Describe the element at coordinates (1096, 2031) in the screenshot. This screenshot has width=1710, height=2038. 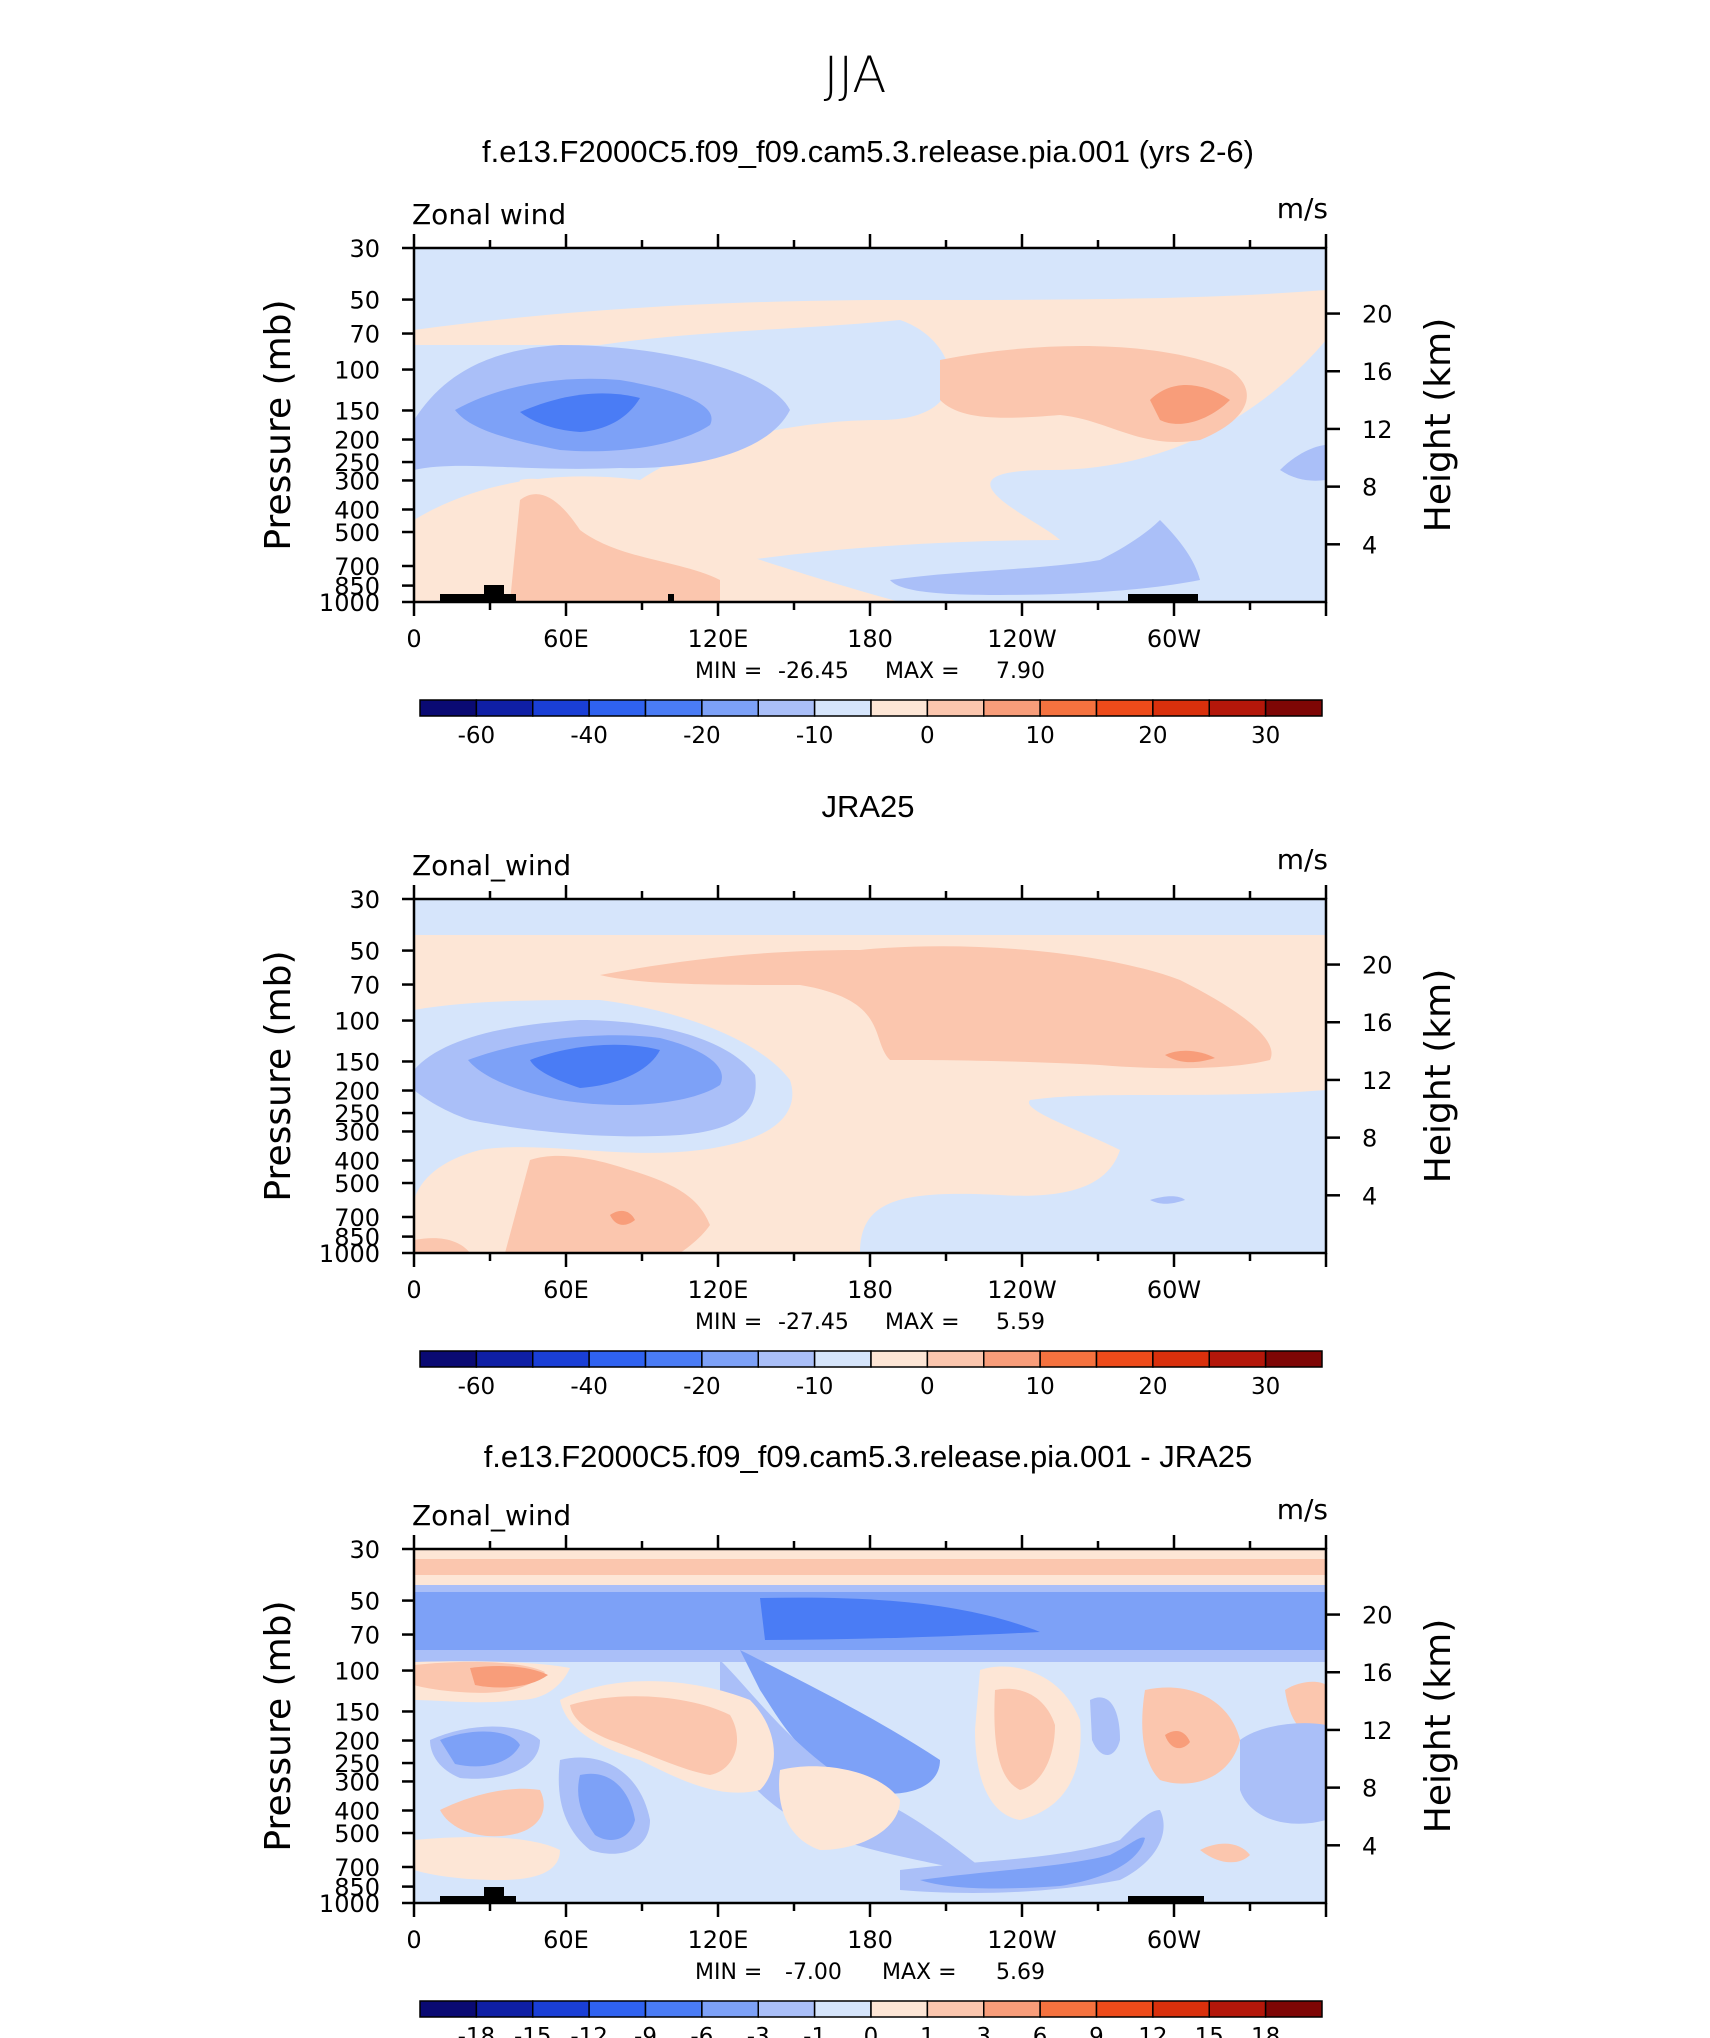
I see `colorbar-label: 9` at that location.